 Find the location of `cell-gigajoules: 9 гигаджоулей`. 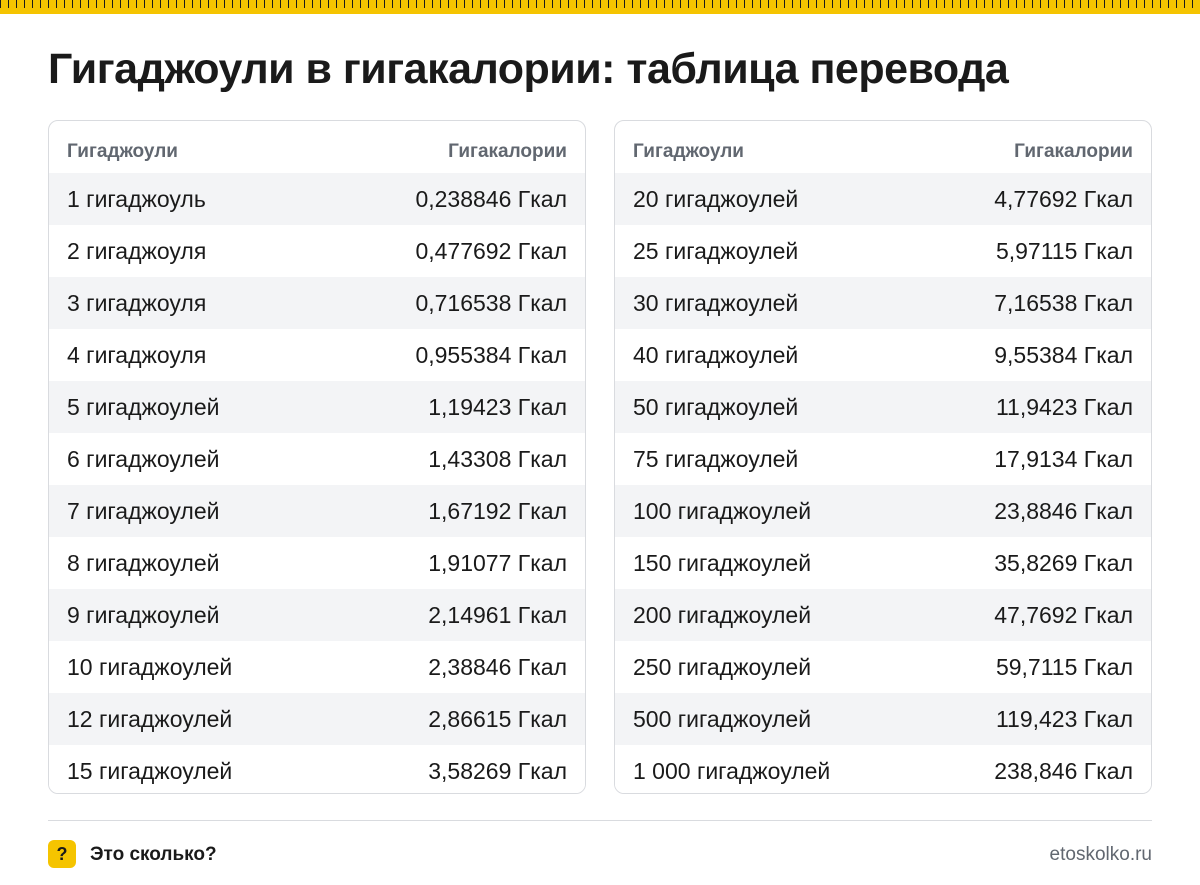

cell-gigajoules: 9 гигаджоулей is located at coordinates (143, 614).